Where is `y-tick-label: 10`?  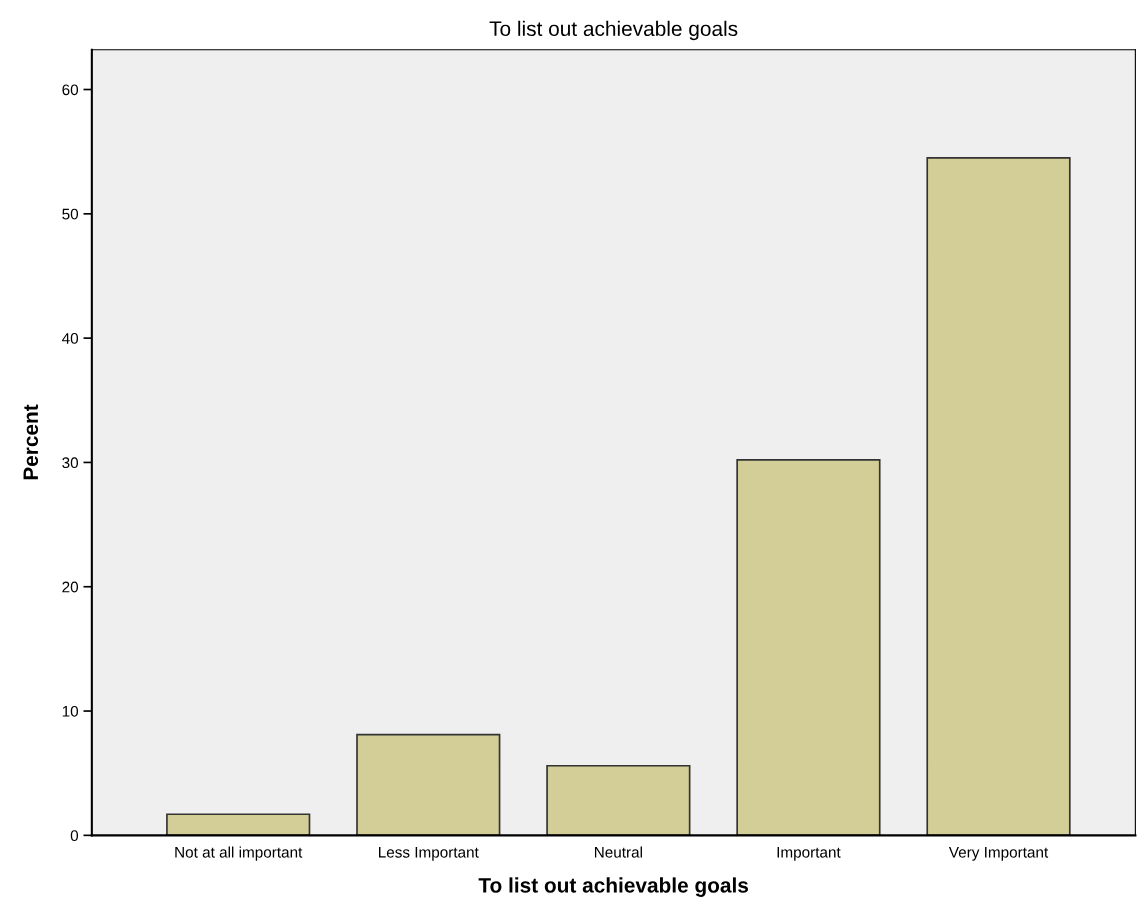
y-tick-label: 10 is located at coordinates (70, 711).